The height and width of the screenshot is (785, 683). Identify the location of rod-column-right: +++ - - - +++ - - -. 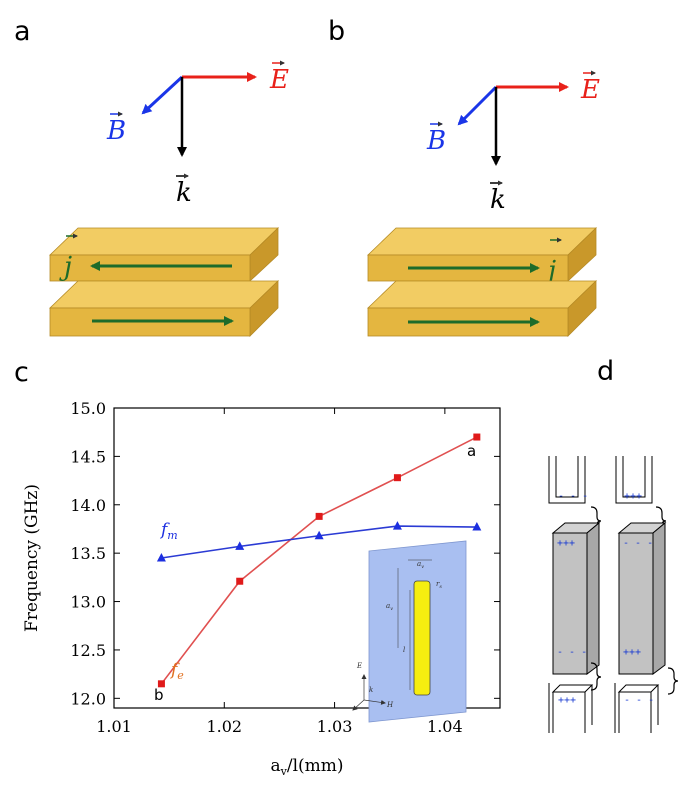
(646, 594).